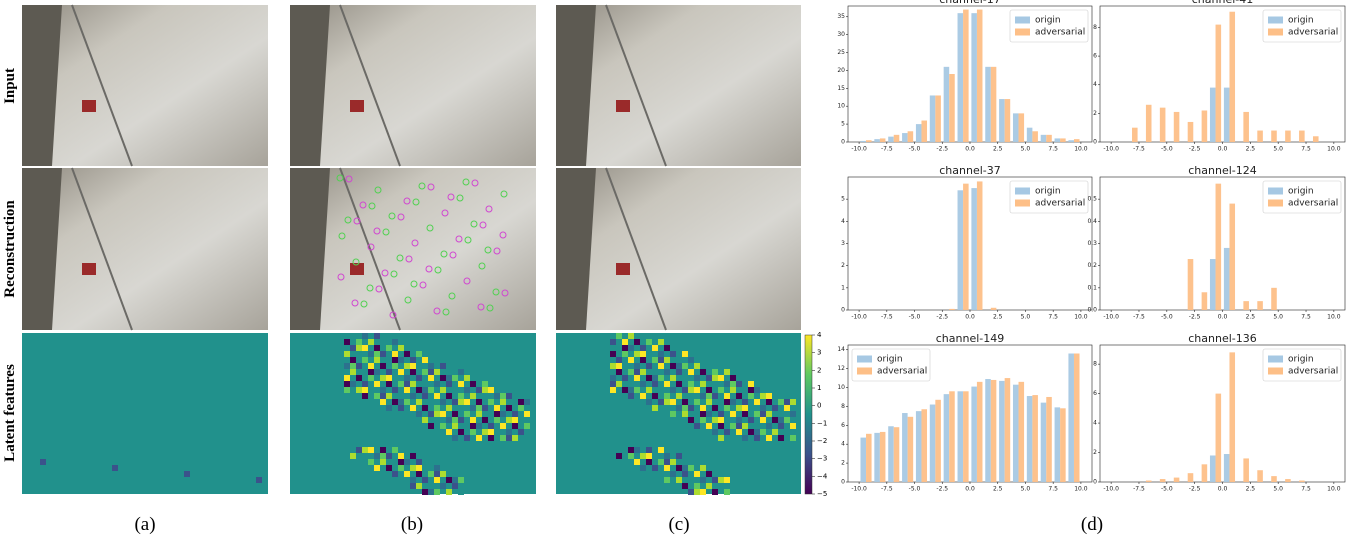 Image resolution: width=1360 pixels, height=542 pixels. I want to click on y-tick-label: 0, so click(843, 482).